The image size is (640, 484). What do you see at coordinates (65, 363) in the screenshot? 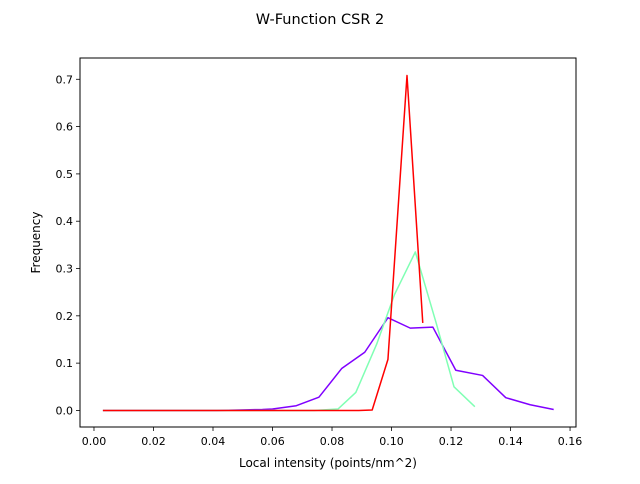
I see `y-tick-label: 0.1` at bounding box center [65, 363].